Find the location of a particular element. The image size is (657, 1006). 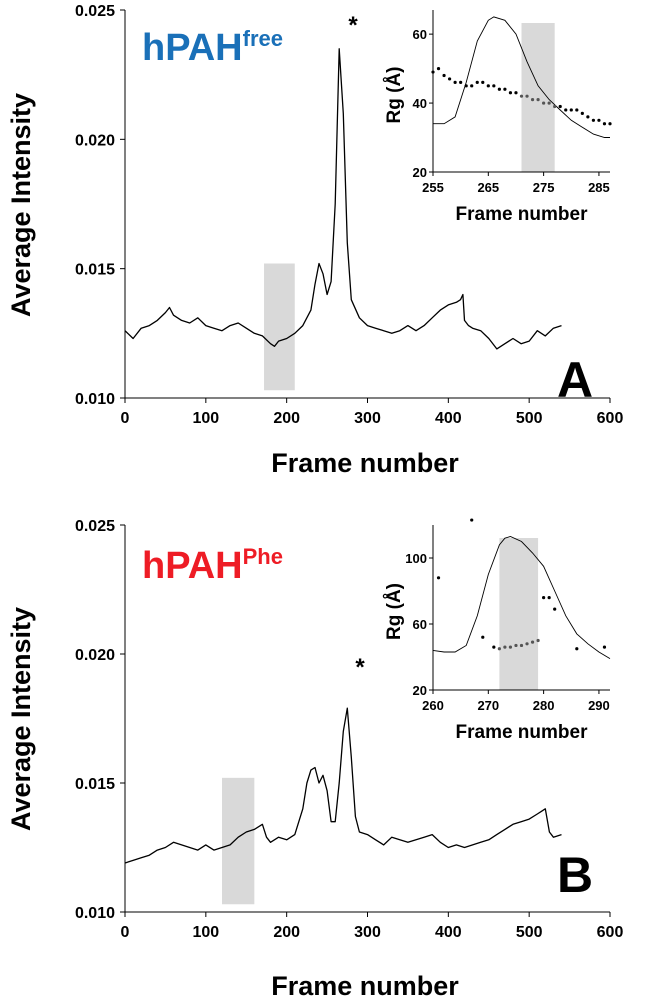

inset-y-tick-label-a: 20 is located at coordinates (420, 172).